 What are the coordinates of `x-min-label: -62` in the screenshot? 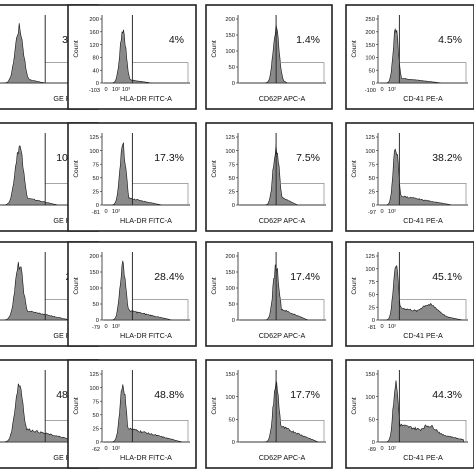 It's located at (96, 450).